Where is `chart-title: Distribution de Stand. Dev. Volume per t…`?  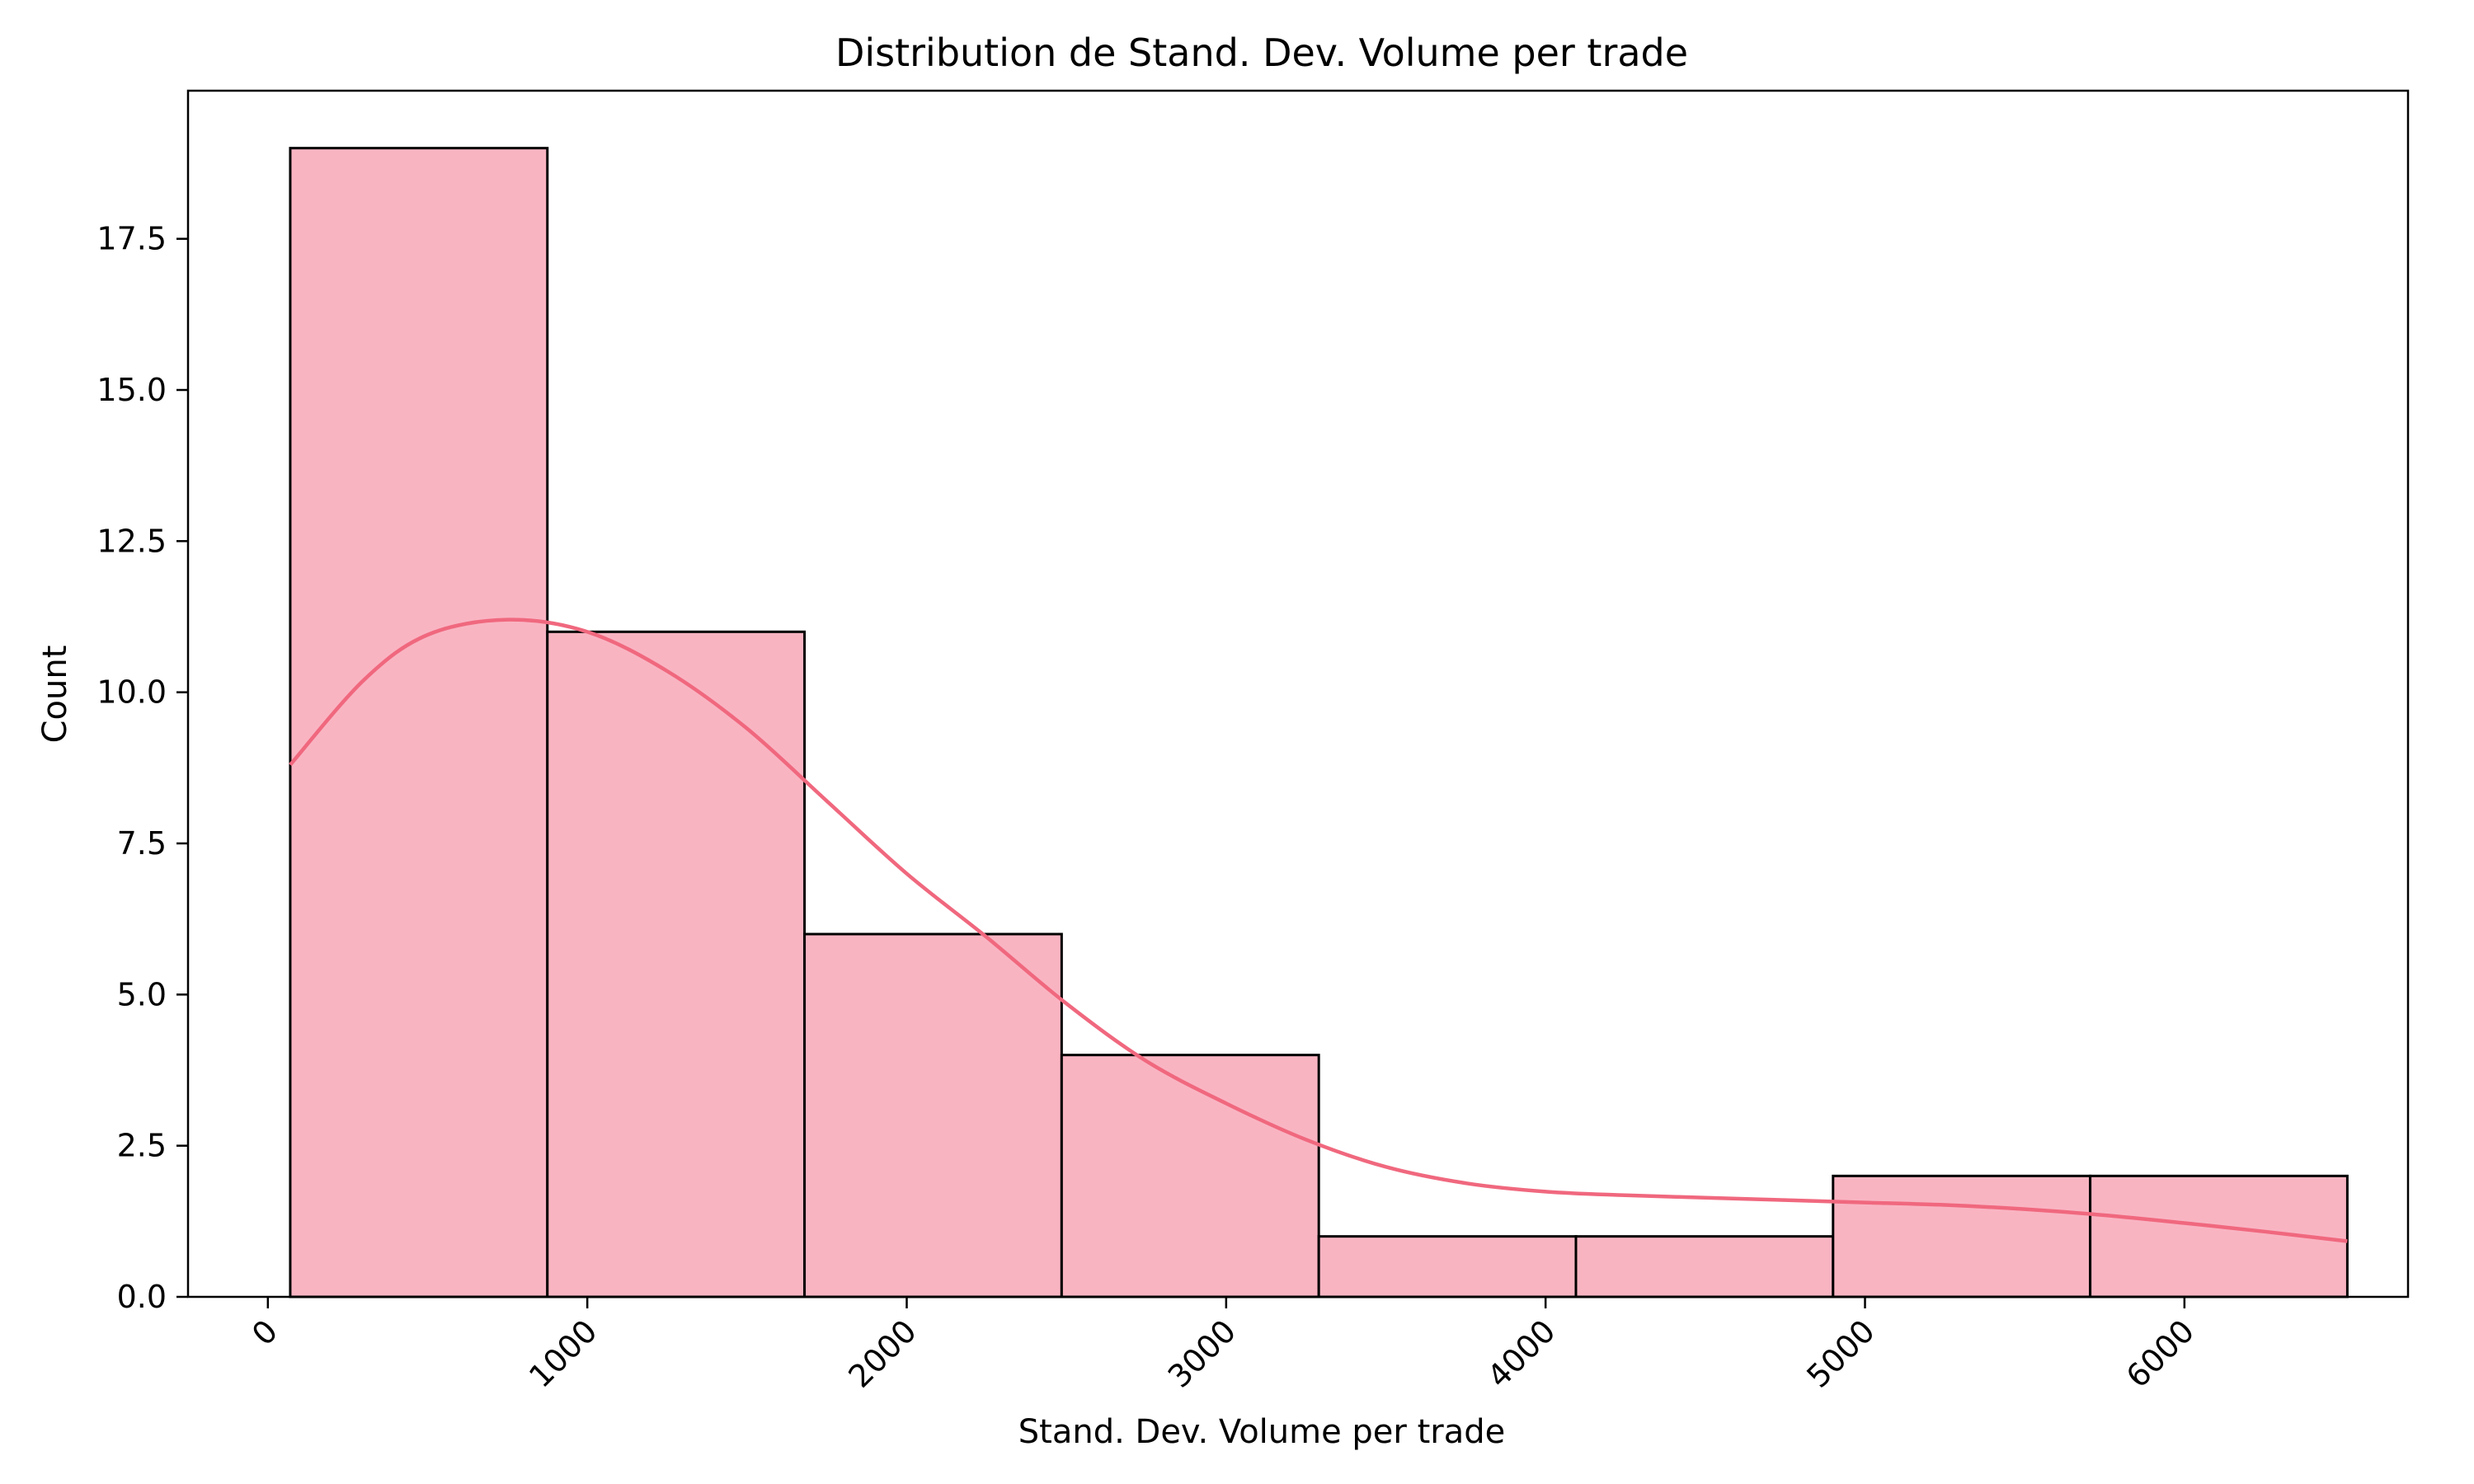 chart-title: Distribution de Stand. Dev. Volume per t… is located at coordinates (1261, 53).